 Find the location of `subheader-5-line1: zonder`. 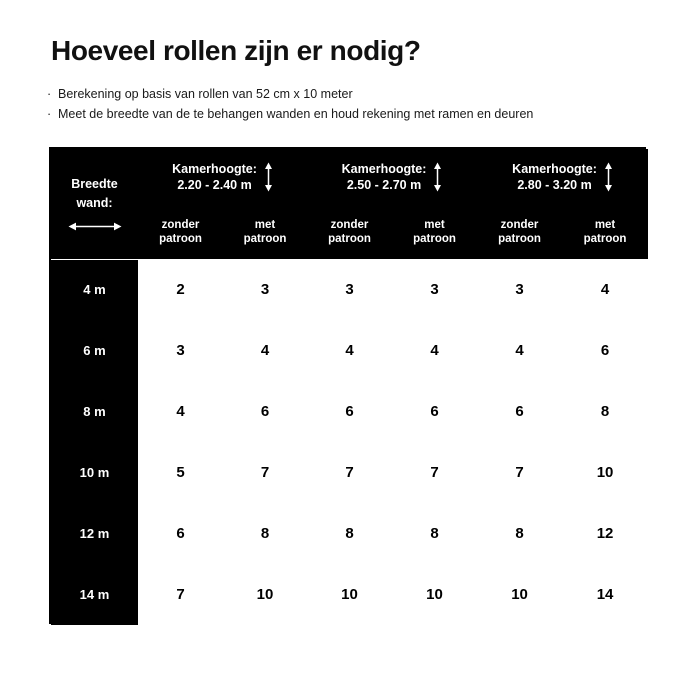

subheader-5-line1: zonder is located at coordinates (519, 225).